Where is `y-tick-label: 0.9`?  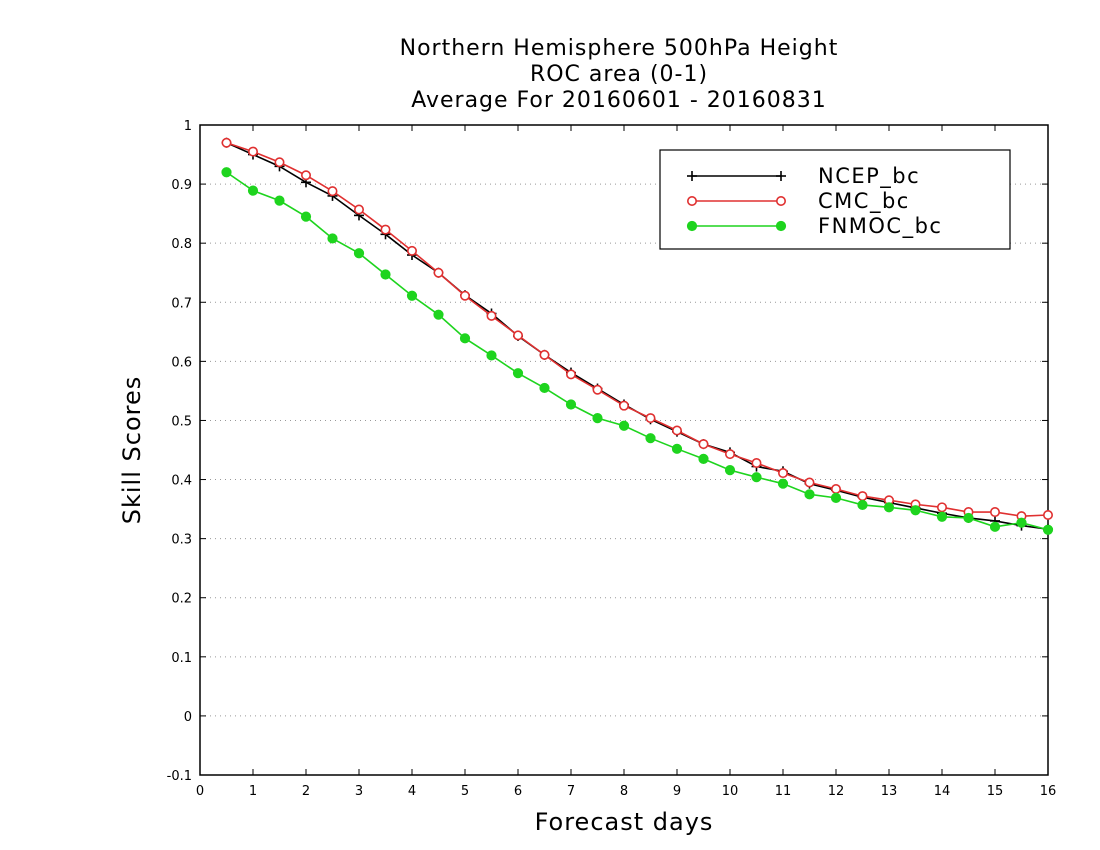
y-tick-label: 0.9 is located at coordinates (181, 185).